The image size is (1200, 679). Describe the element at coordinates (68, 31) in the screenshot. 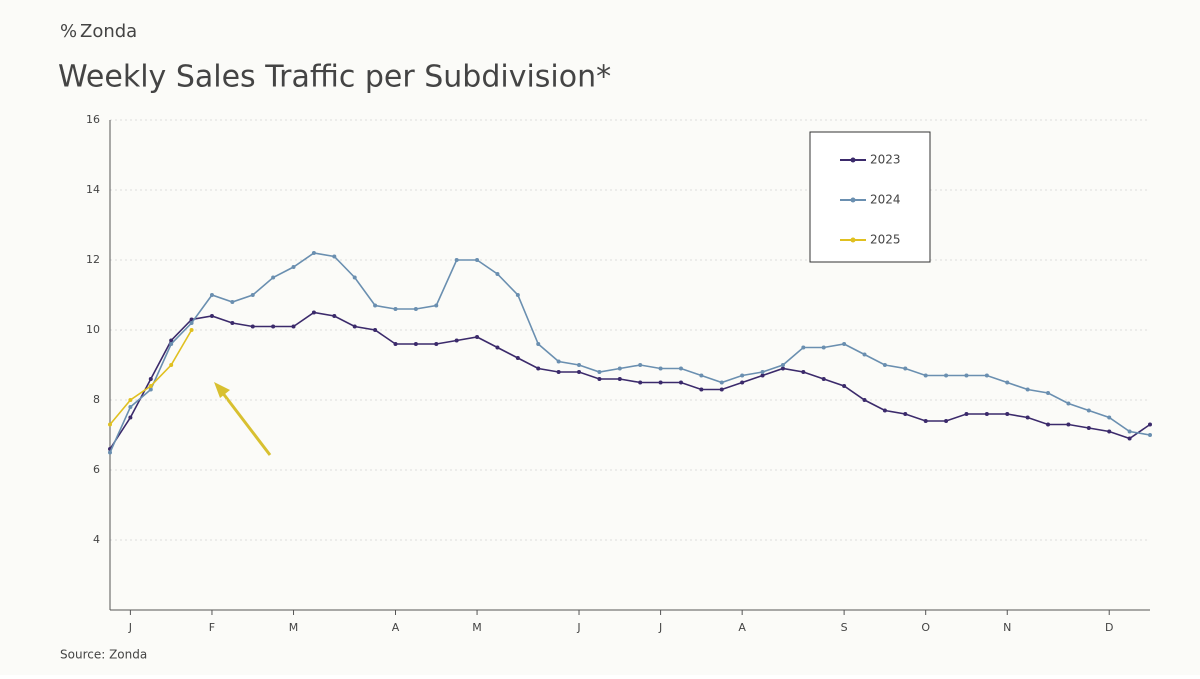

I see `logo-mark: %` at that location.